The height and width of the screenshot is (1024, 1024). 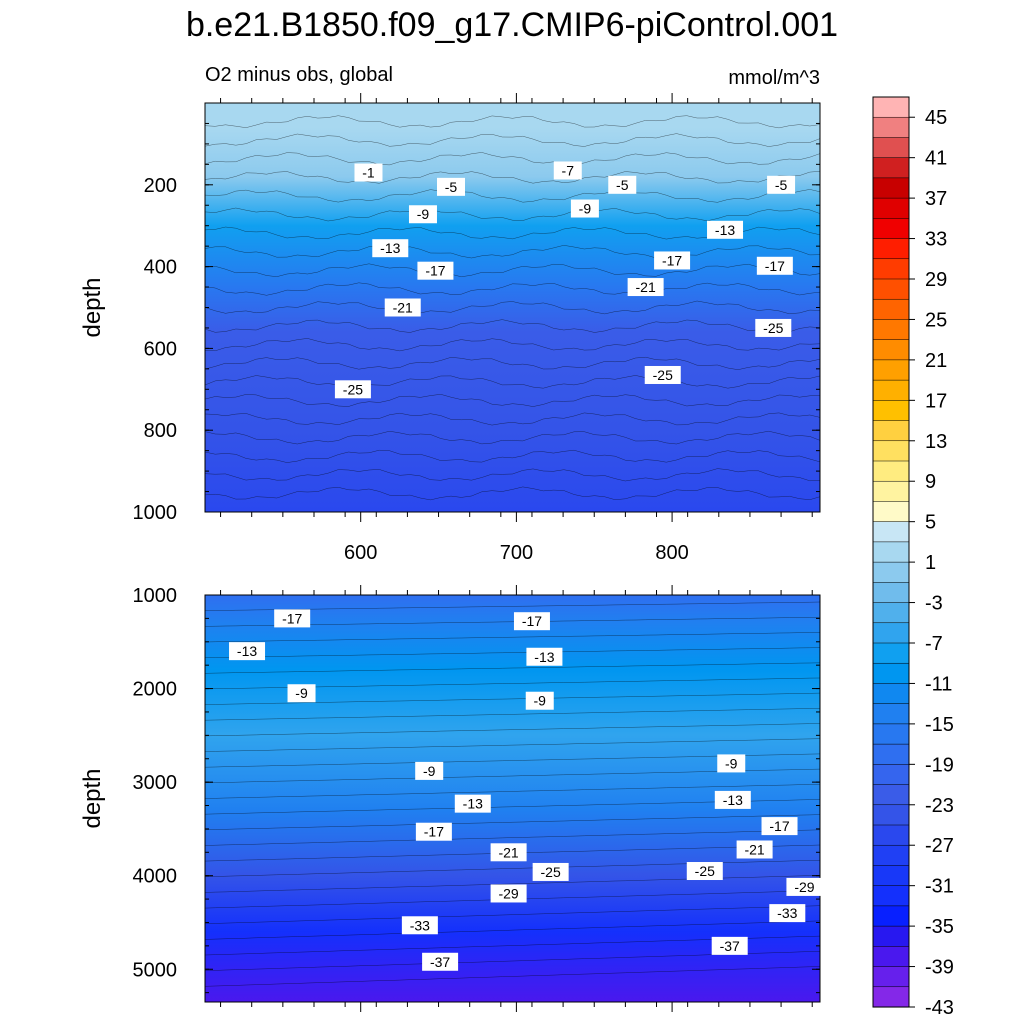 I want to click on contour-label: -1, so click(x=368, y=172).